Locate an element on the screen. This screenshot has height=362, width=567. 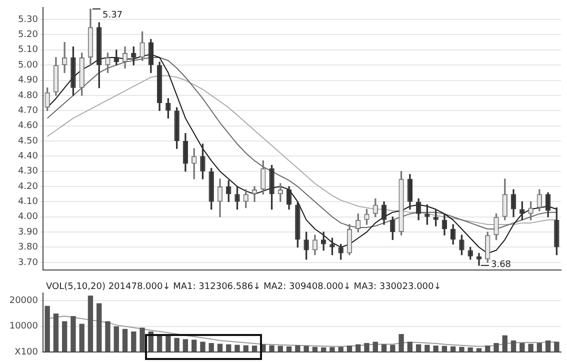
y-tick-label: 4.90 is located at coordinates (28, 81).